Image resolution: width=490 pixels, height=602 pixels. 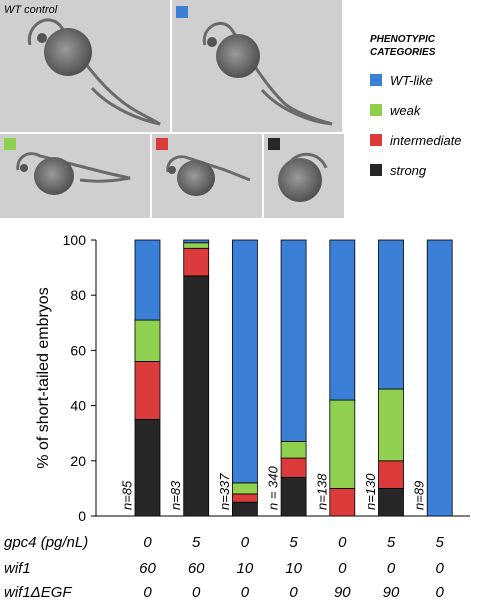 What do you see at coordinates (321, 491) in the screenshot?
I see `sample-size-label: n=138` at bounding box center [321, 491].